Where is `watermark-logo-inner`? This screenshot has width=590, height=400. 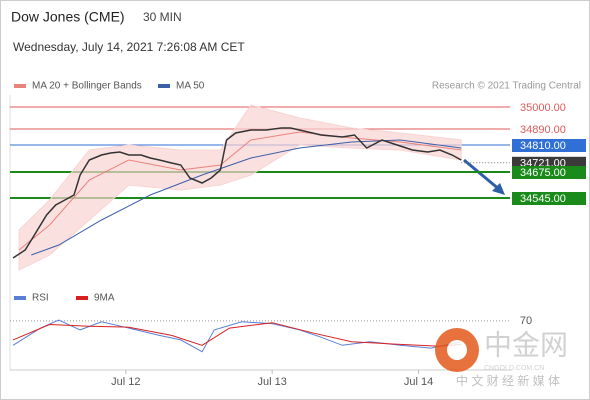 watermark-logo-inner is located at coordinates (457, 350).